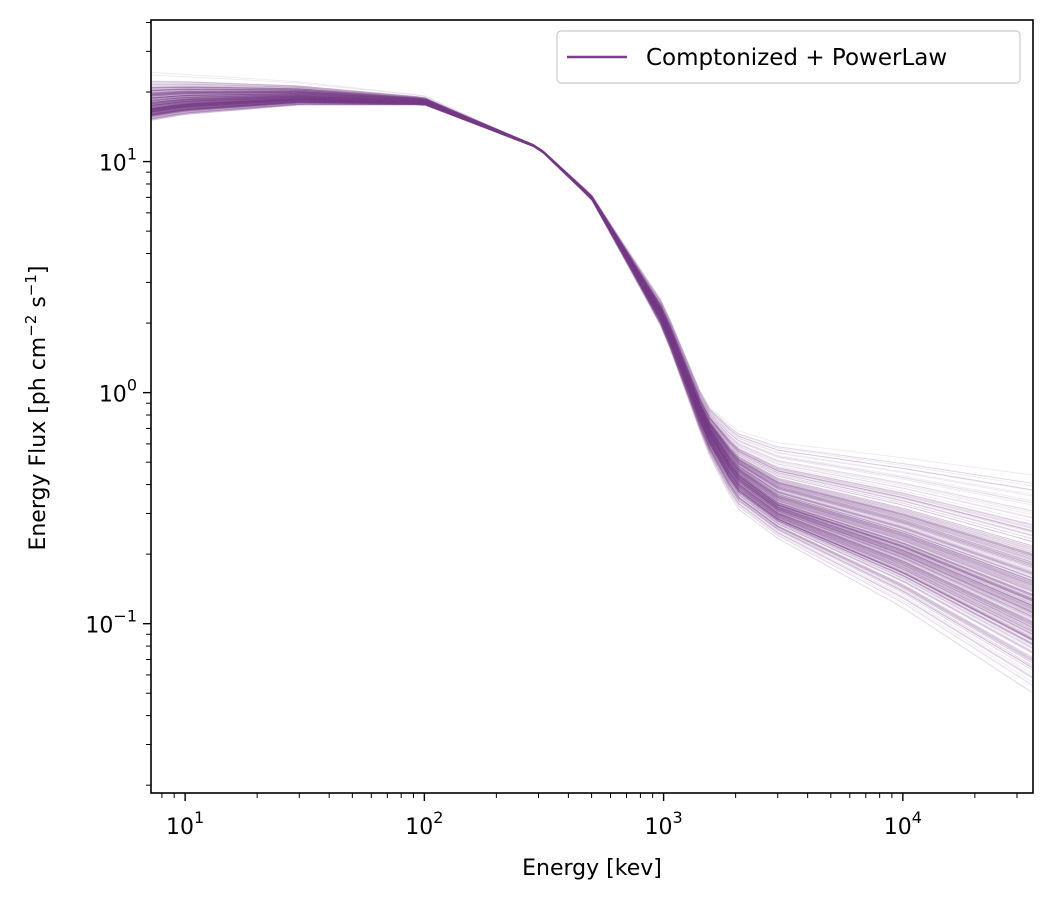 This screenshot has height=902, width=1054. Describe the element at coordinates (36, 407) in the screenshot. I see `y-axis-label: Energy Flux [ph cm−2 s−1]` at that location.